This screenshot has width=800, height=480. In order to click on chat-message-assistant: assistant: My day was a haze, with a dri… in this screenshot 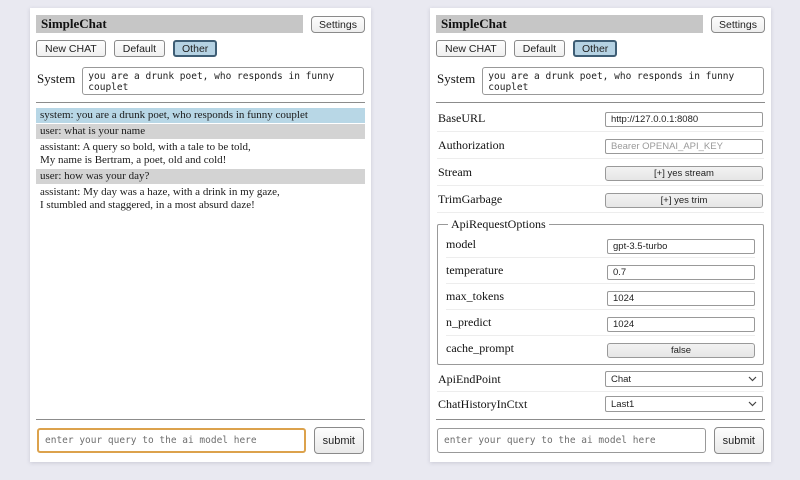, I will do `click(200, 199)`.